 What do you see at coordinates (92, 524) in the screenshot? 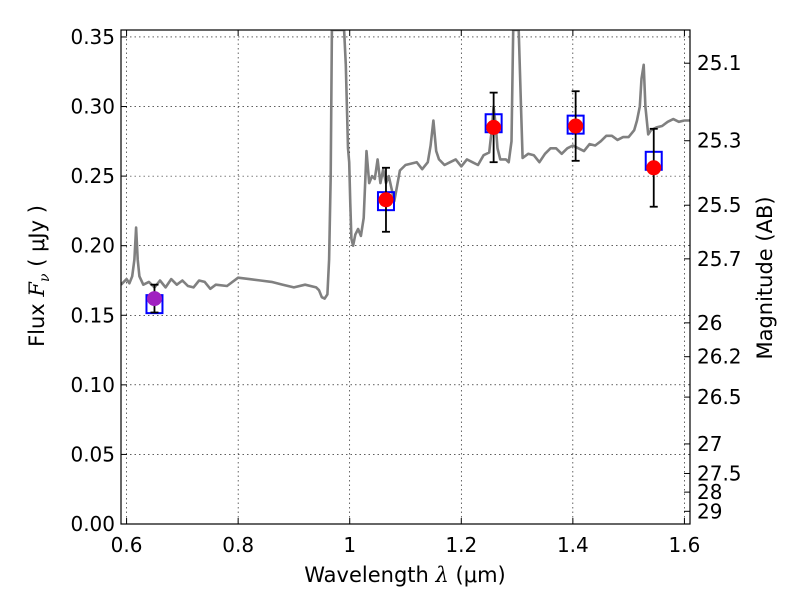
I see `y-tick-label: 0.00` at bounding box center [92, 524].